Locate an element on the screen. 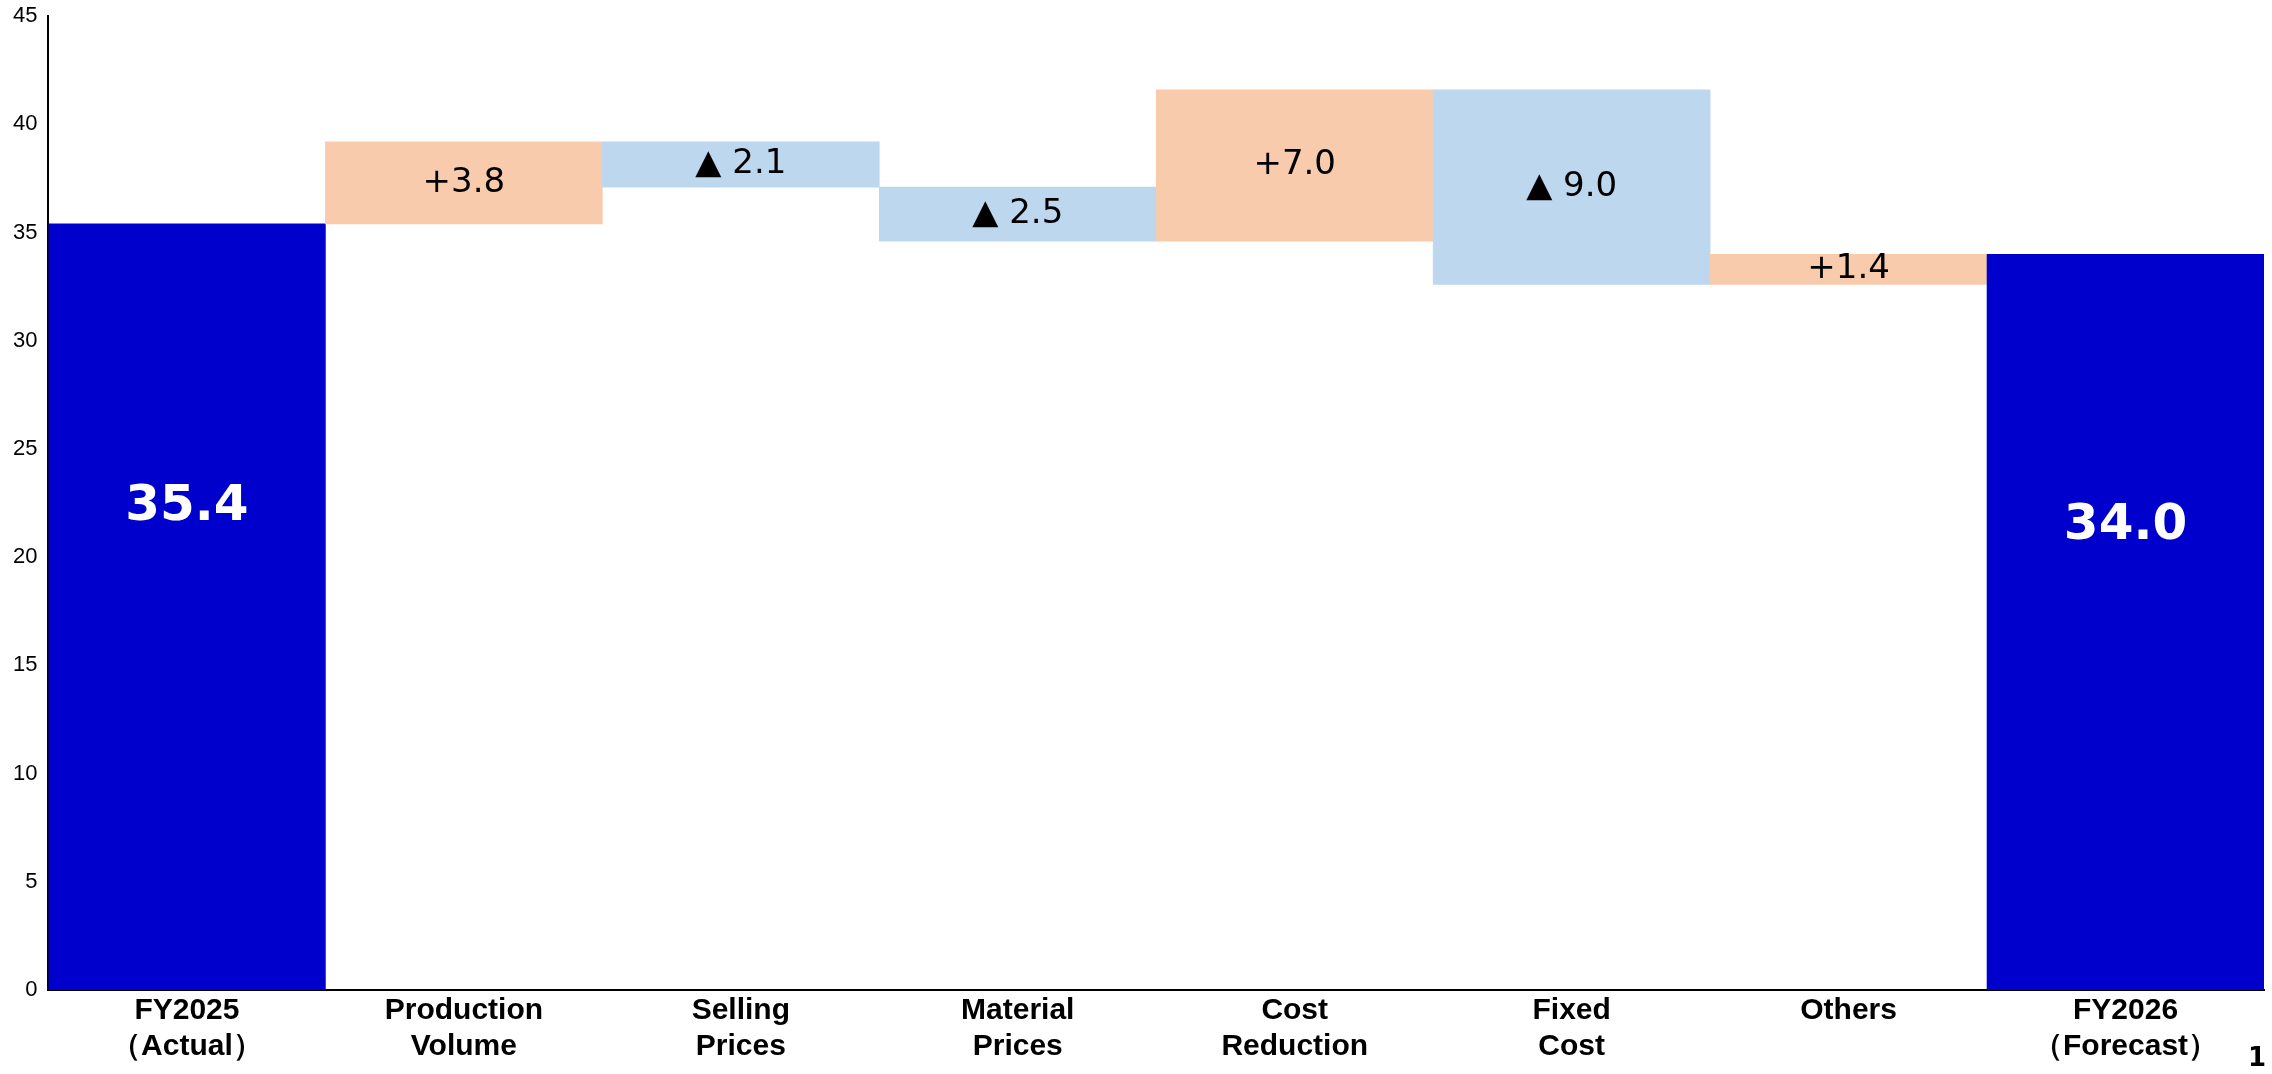  y-tick-label: 40 is located at coordinates (25, 123).